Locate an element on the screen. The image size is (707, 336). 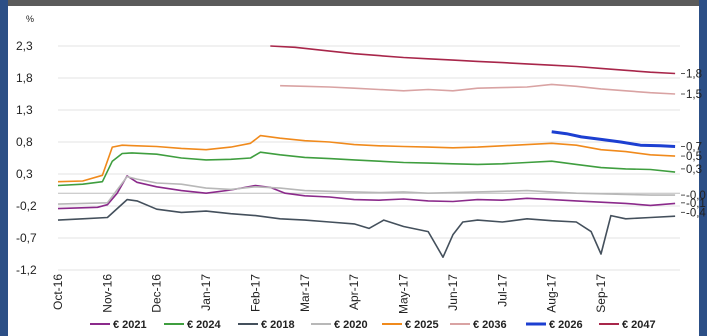
legend-item-label: € 2025 is located at coordinates (422, 325).